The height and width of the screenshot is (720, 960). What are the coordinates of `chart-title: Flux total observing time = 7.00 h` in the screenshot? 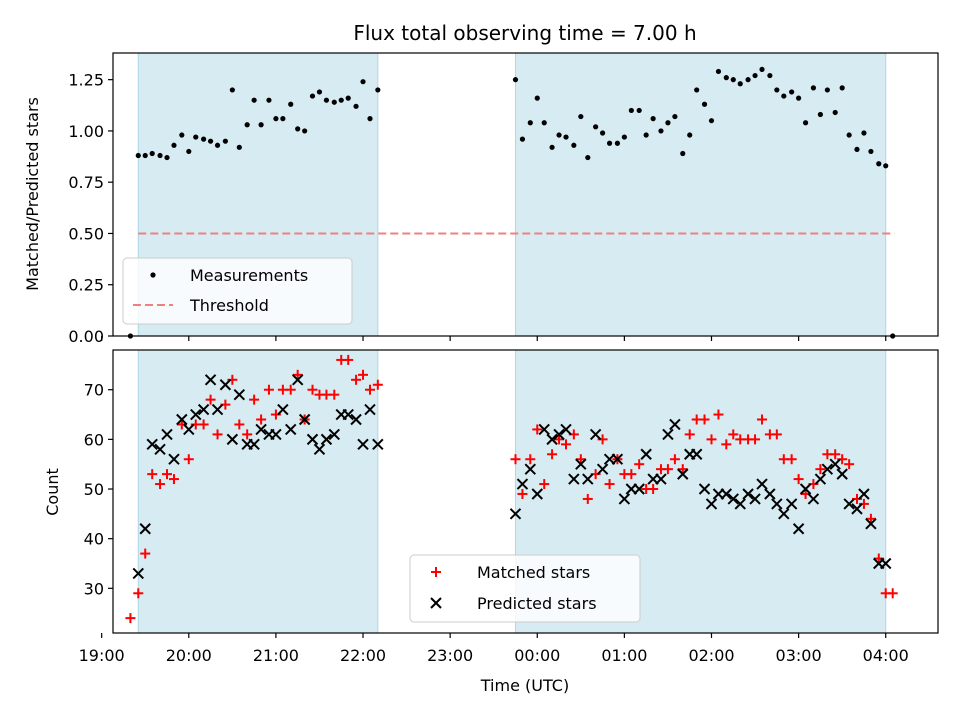 It's located at (524, 33).